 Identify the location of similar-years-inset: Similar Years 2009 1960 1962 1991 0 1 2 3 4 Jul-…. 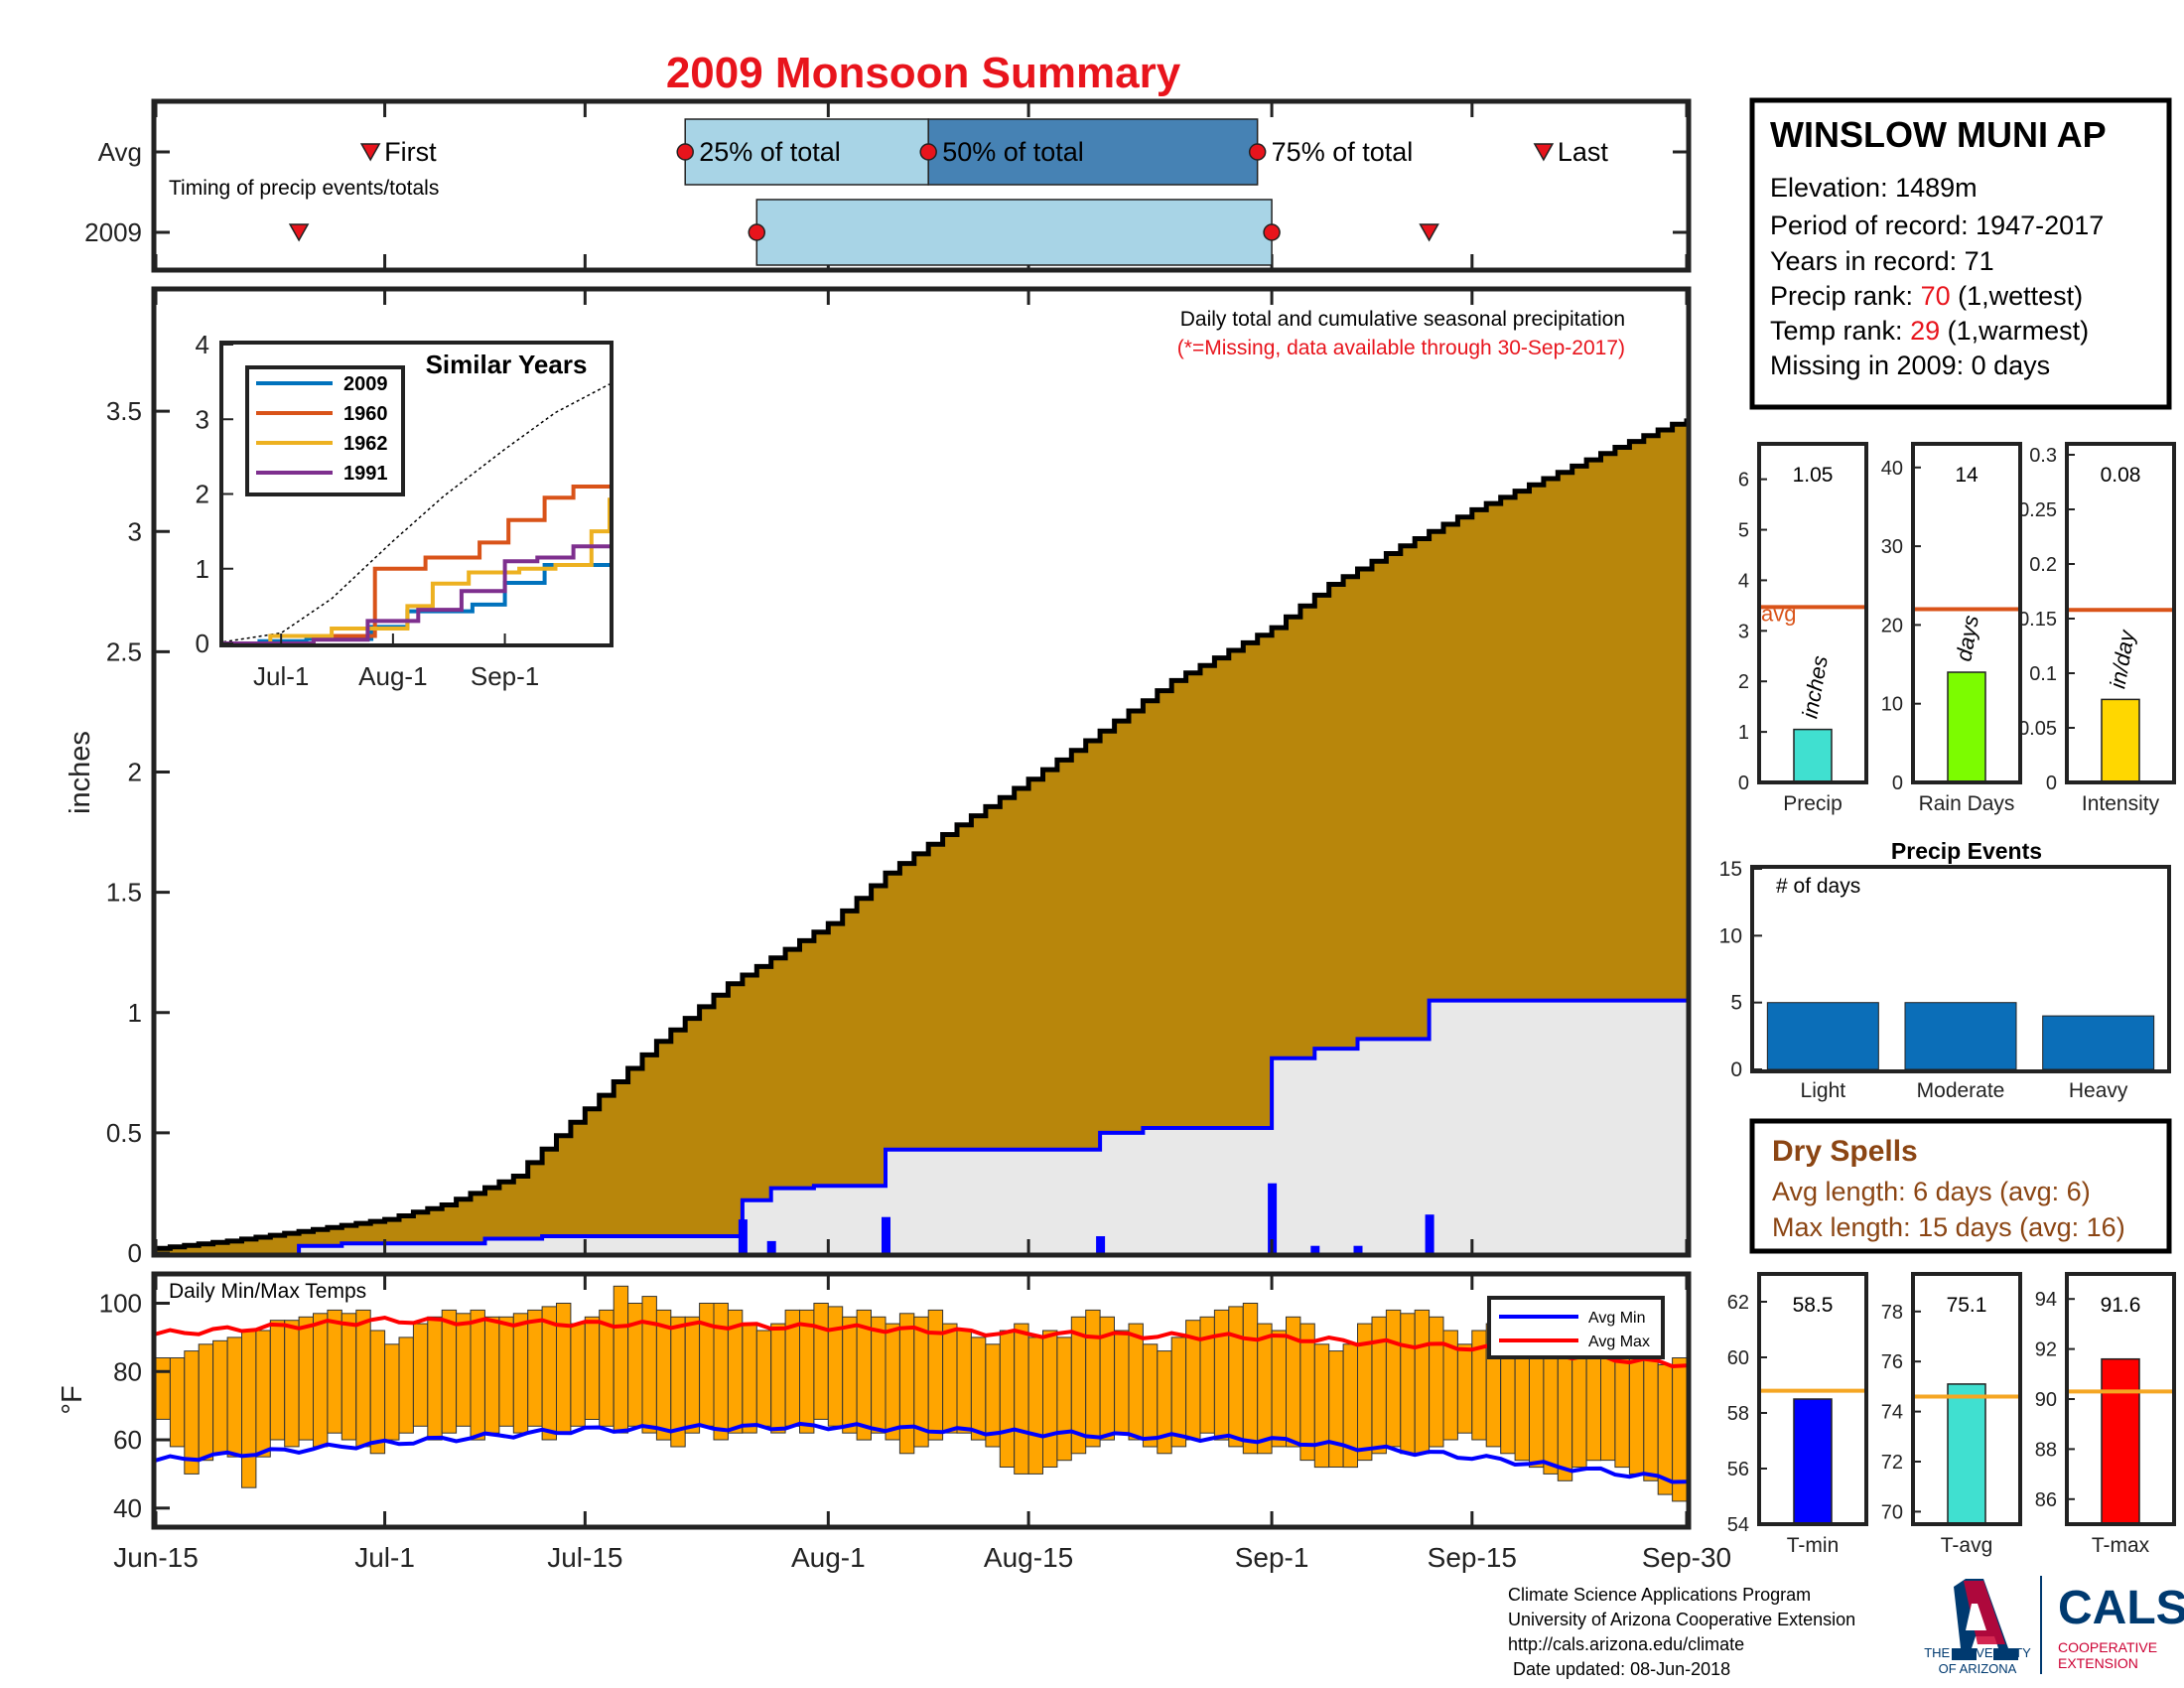
(405, 510).